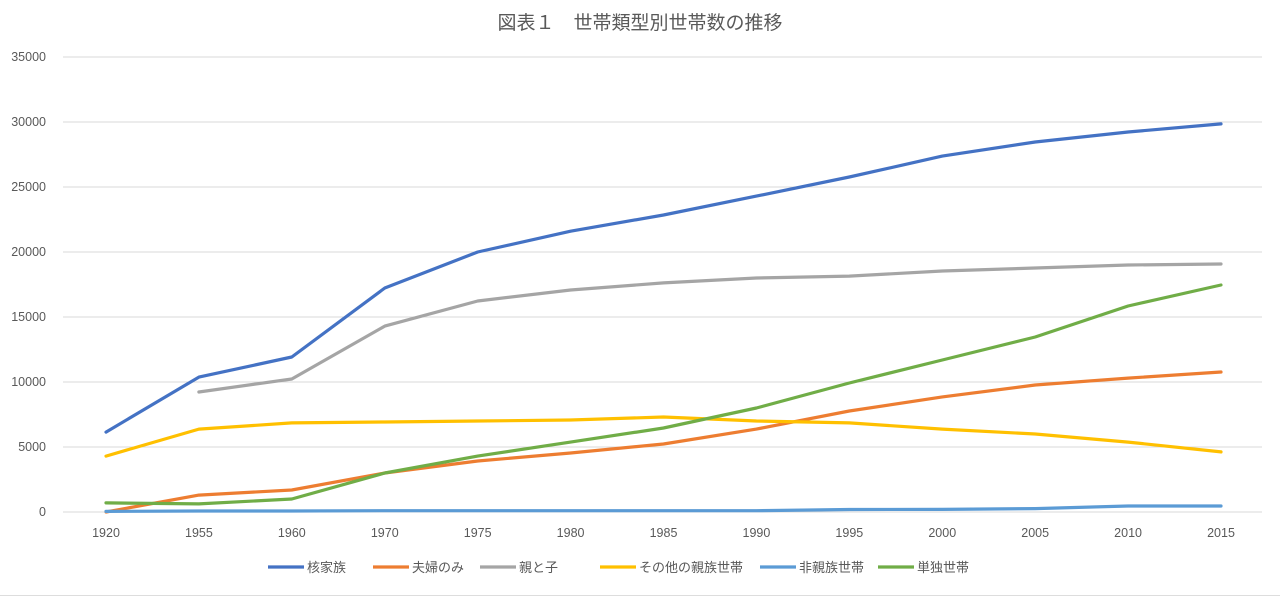 The image size is (1280, 597). I want to click on y-tick-label: 15000, so click(28, 317).